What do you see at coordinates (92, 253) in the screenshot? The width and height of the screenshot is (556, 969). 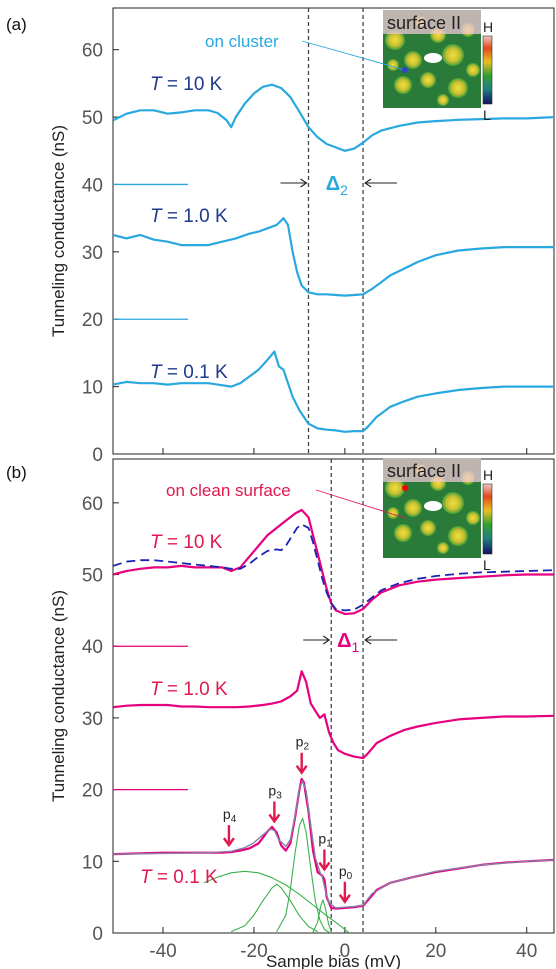 I see `a-y-tick-label: 30` at bounding box center [92, 253].